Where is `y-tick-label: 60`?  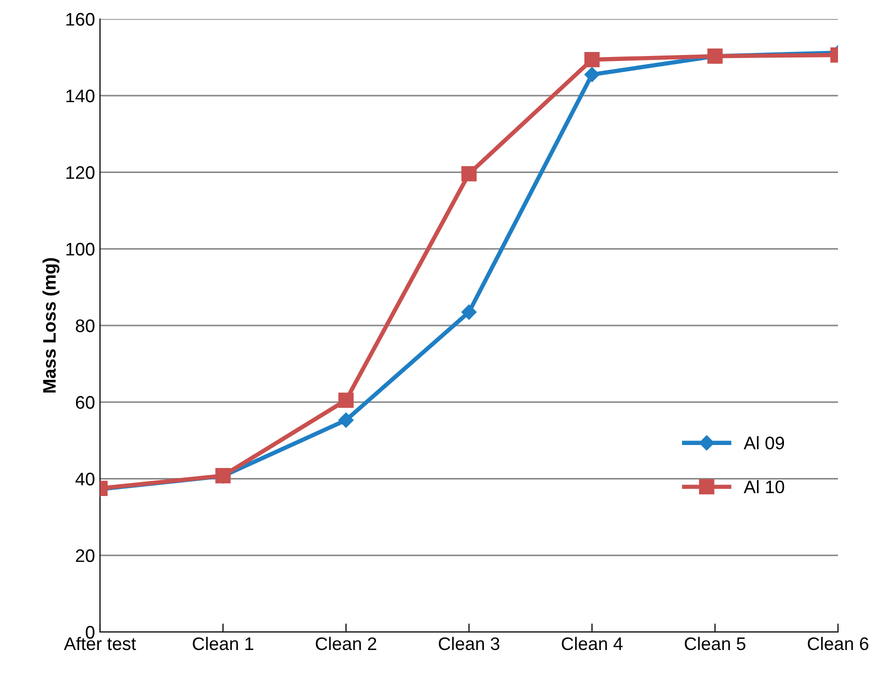 y-tick-label: 60 is located at coordinates (85, 402).